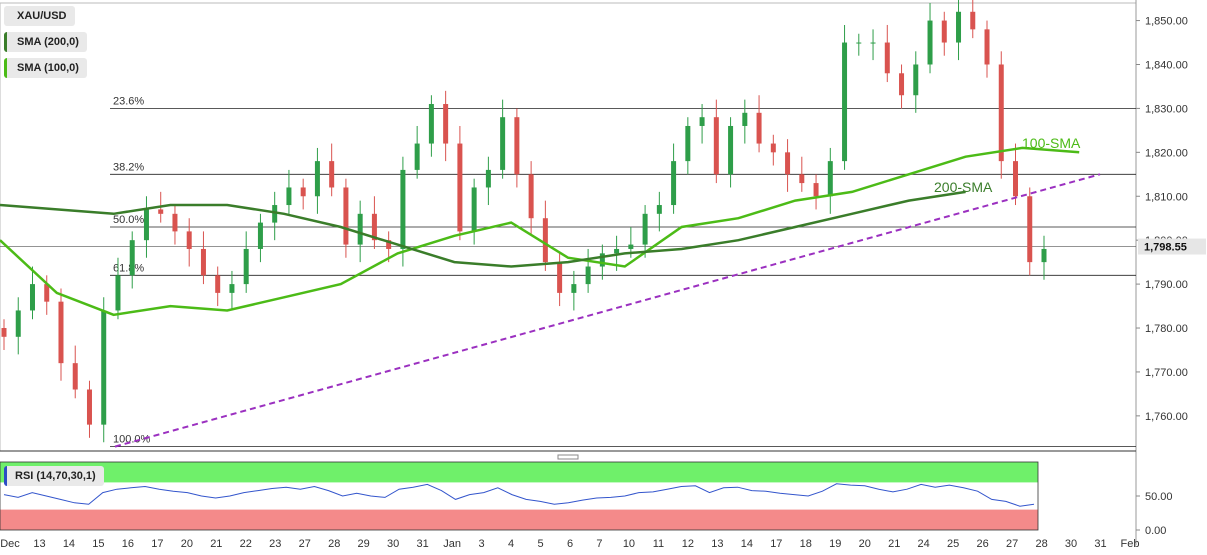 The height and width of the screenshot is (555, 1207). What do you see at coordinates (1051, 143) in the screenshot?
I see `sma100-annotation: 100-SMA` at bounding box center [1051, 143].